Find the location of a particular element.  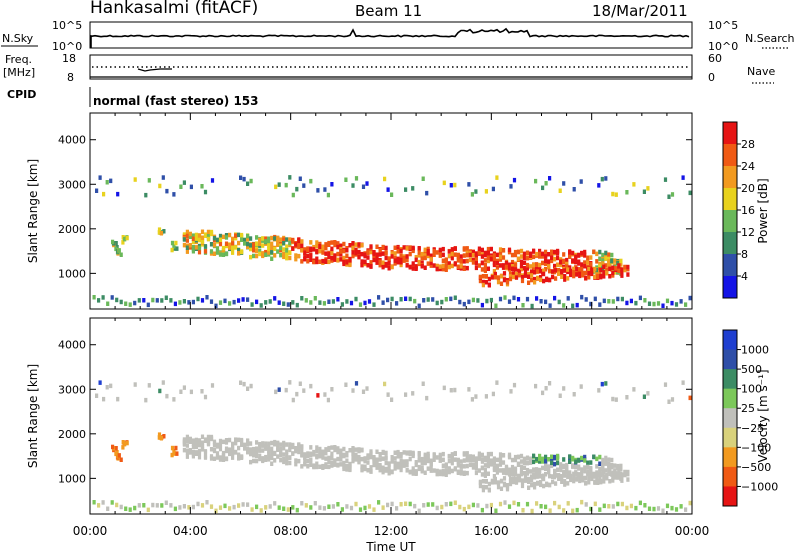

freq-panel: Freq. [MHz] 18 8 60 0 Nave is located at coordinates (389, 68).